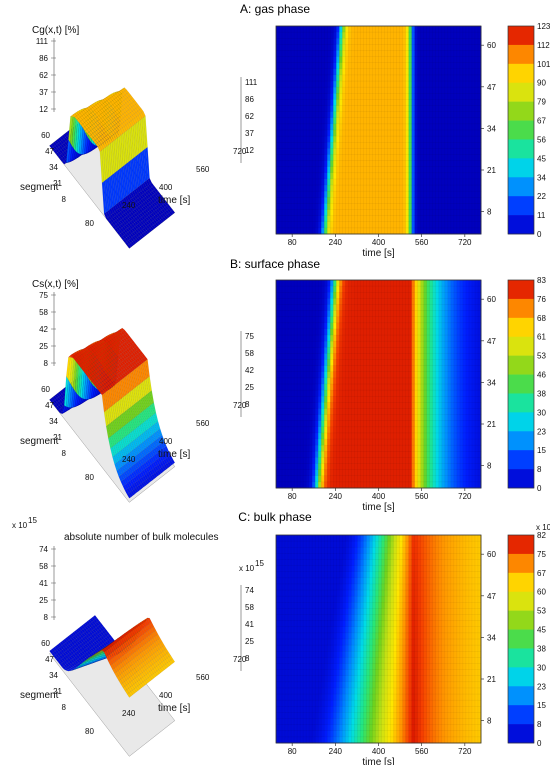 This screenshot has width=550, height=765. What do you see at coordinates (129, 205) in the screenshot?
I see `time-tick-label: 240` at bounding box center [129, 205].